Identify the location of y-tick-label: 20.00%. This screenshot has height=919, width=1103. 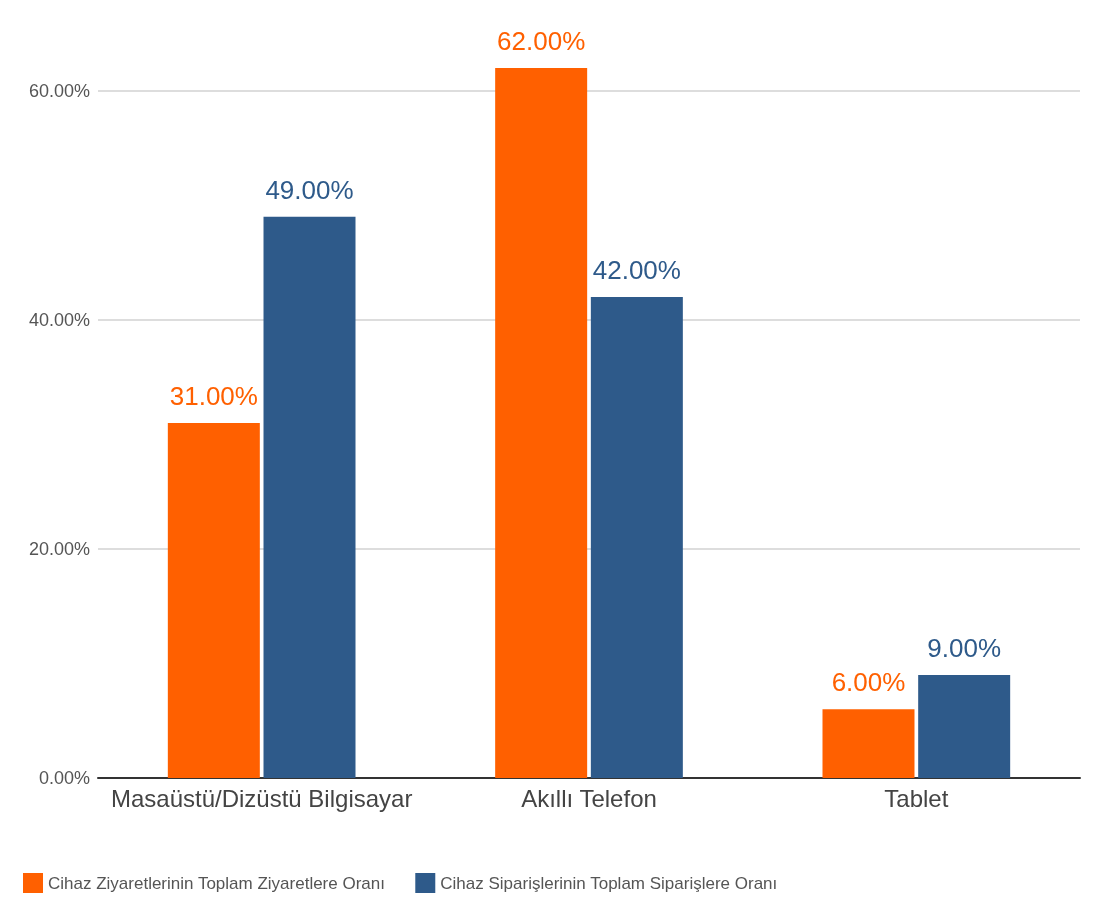
(59, 548).